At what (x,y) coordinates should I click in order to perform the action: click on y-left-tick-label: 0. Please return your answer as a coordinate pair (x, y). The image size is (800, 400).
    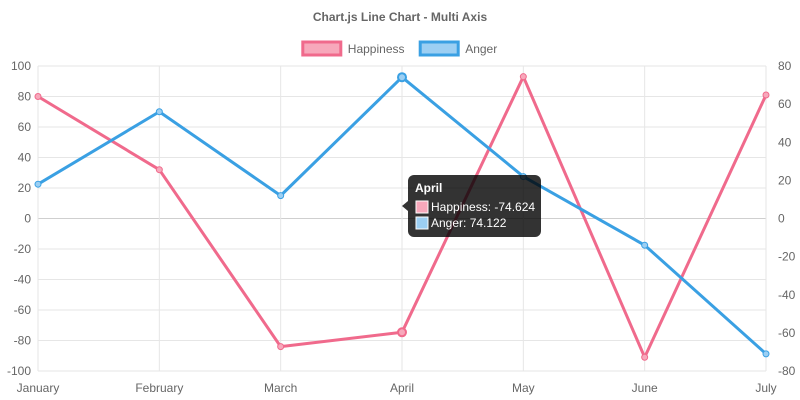
    Looking at the image, I should click on (27, 219).